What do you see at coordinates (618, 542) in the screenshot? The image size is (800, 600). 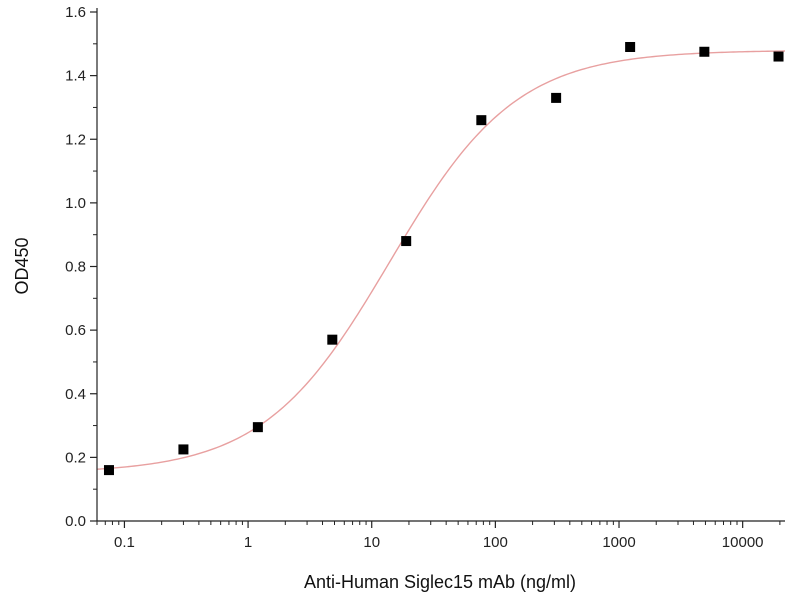 I see `x-tick-label: 1000` at bounding box center [618, 542].